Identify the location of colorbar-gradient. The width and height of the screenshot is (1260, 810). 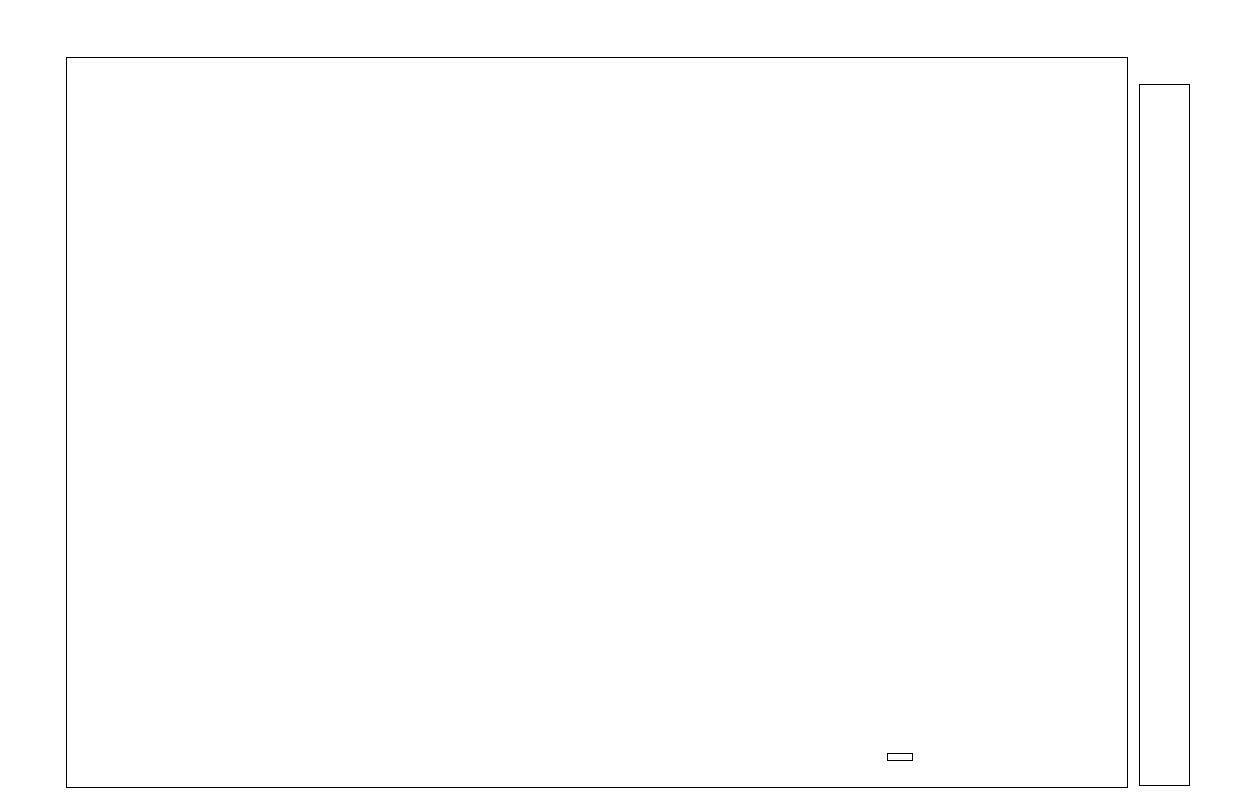
(1164, 435).